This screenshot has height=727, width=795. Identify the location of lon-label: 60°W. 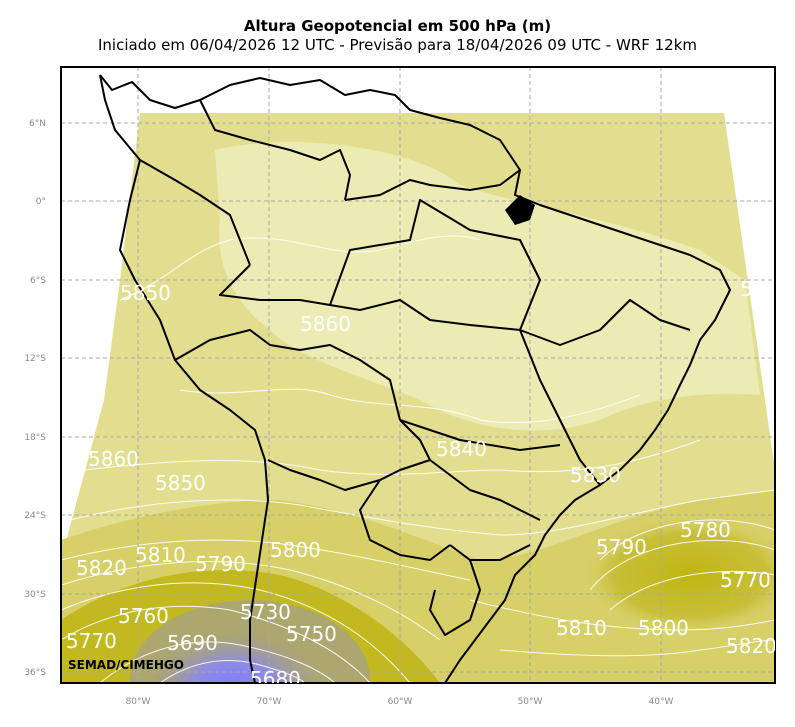
(400, 702).